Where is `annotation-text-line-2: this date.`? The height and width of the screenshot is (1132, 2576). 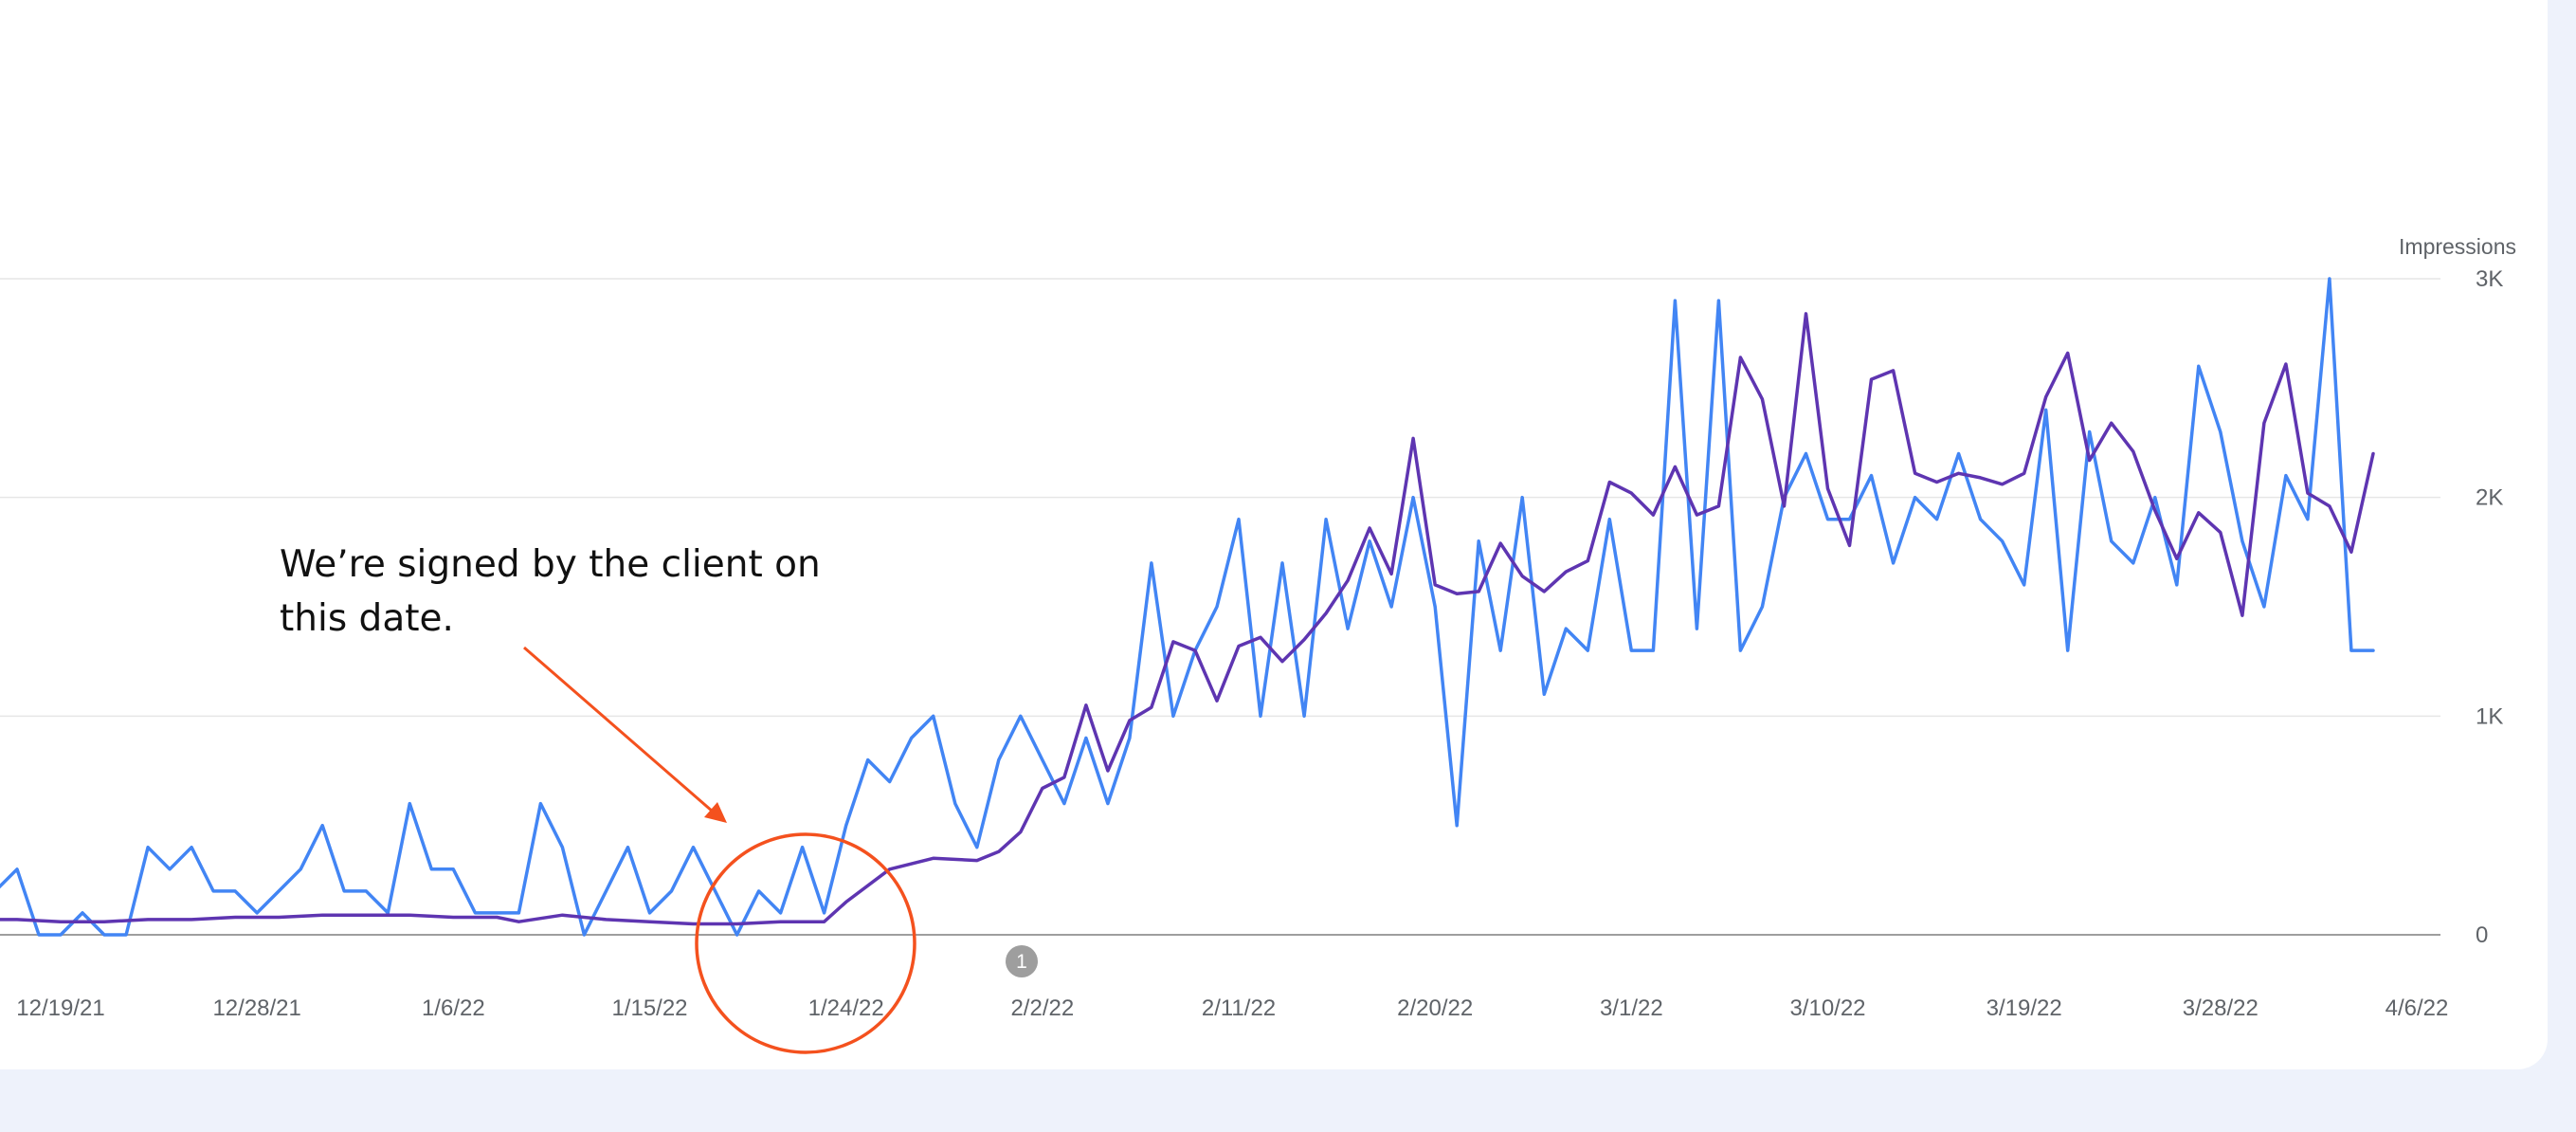
annotation-text-line-2: this date. is located at coordinates (367, 618).